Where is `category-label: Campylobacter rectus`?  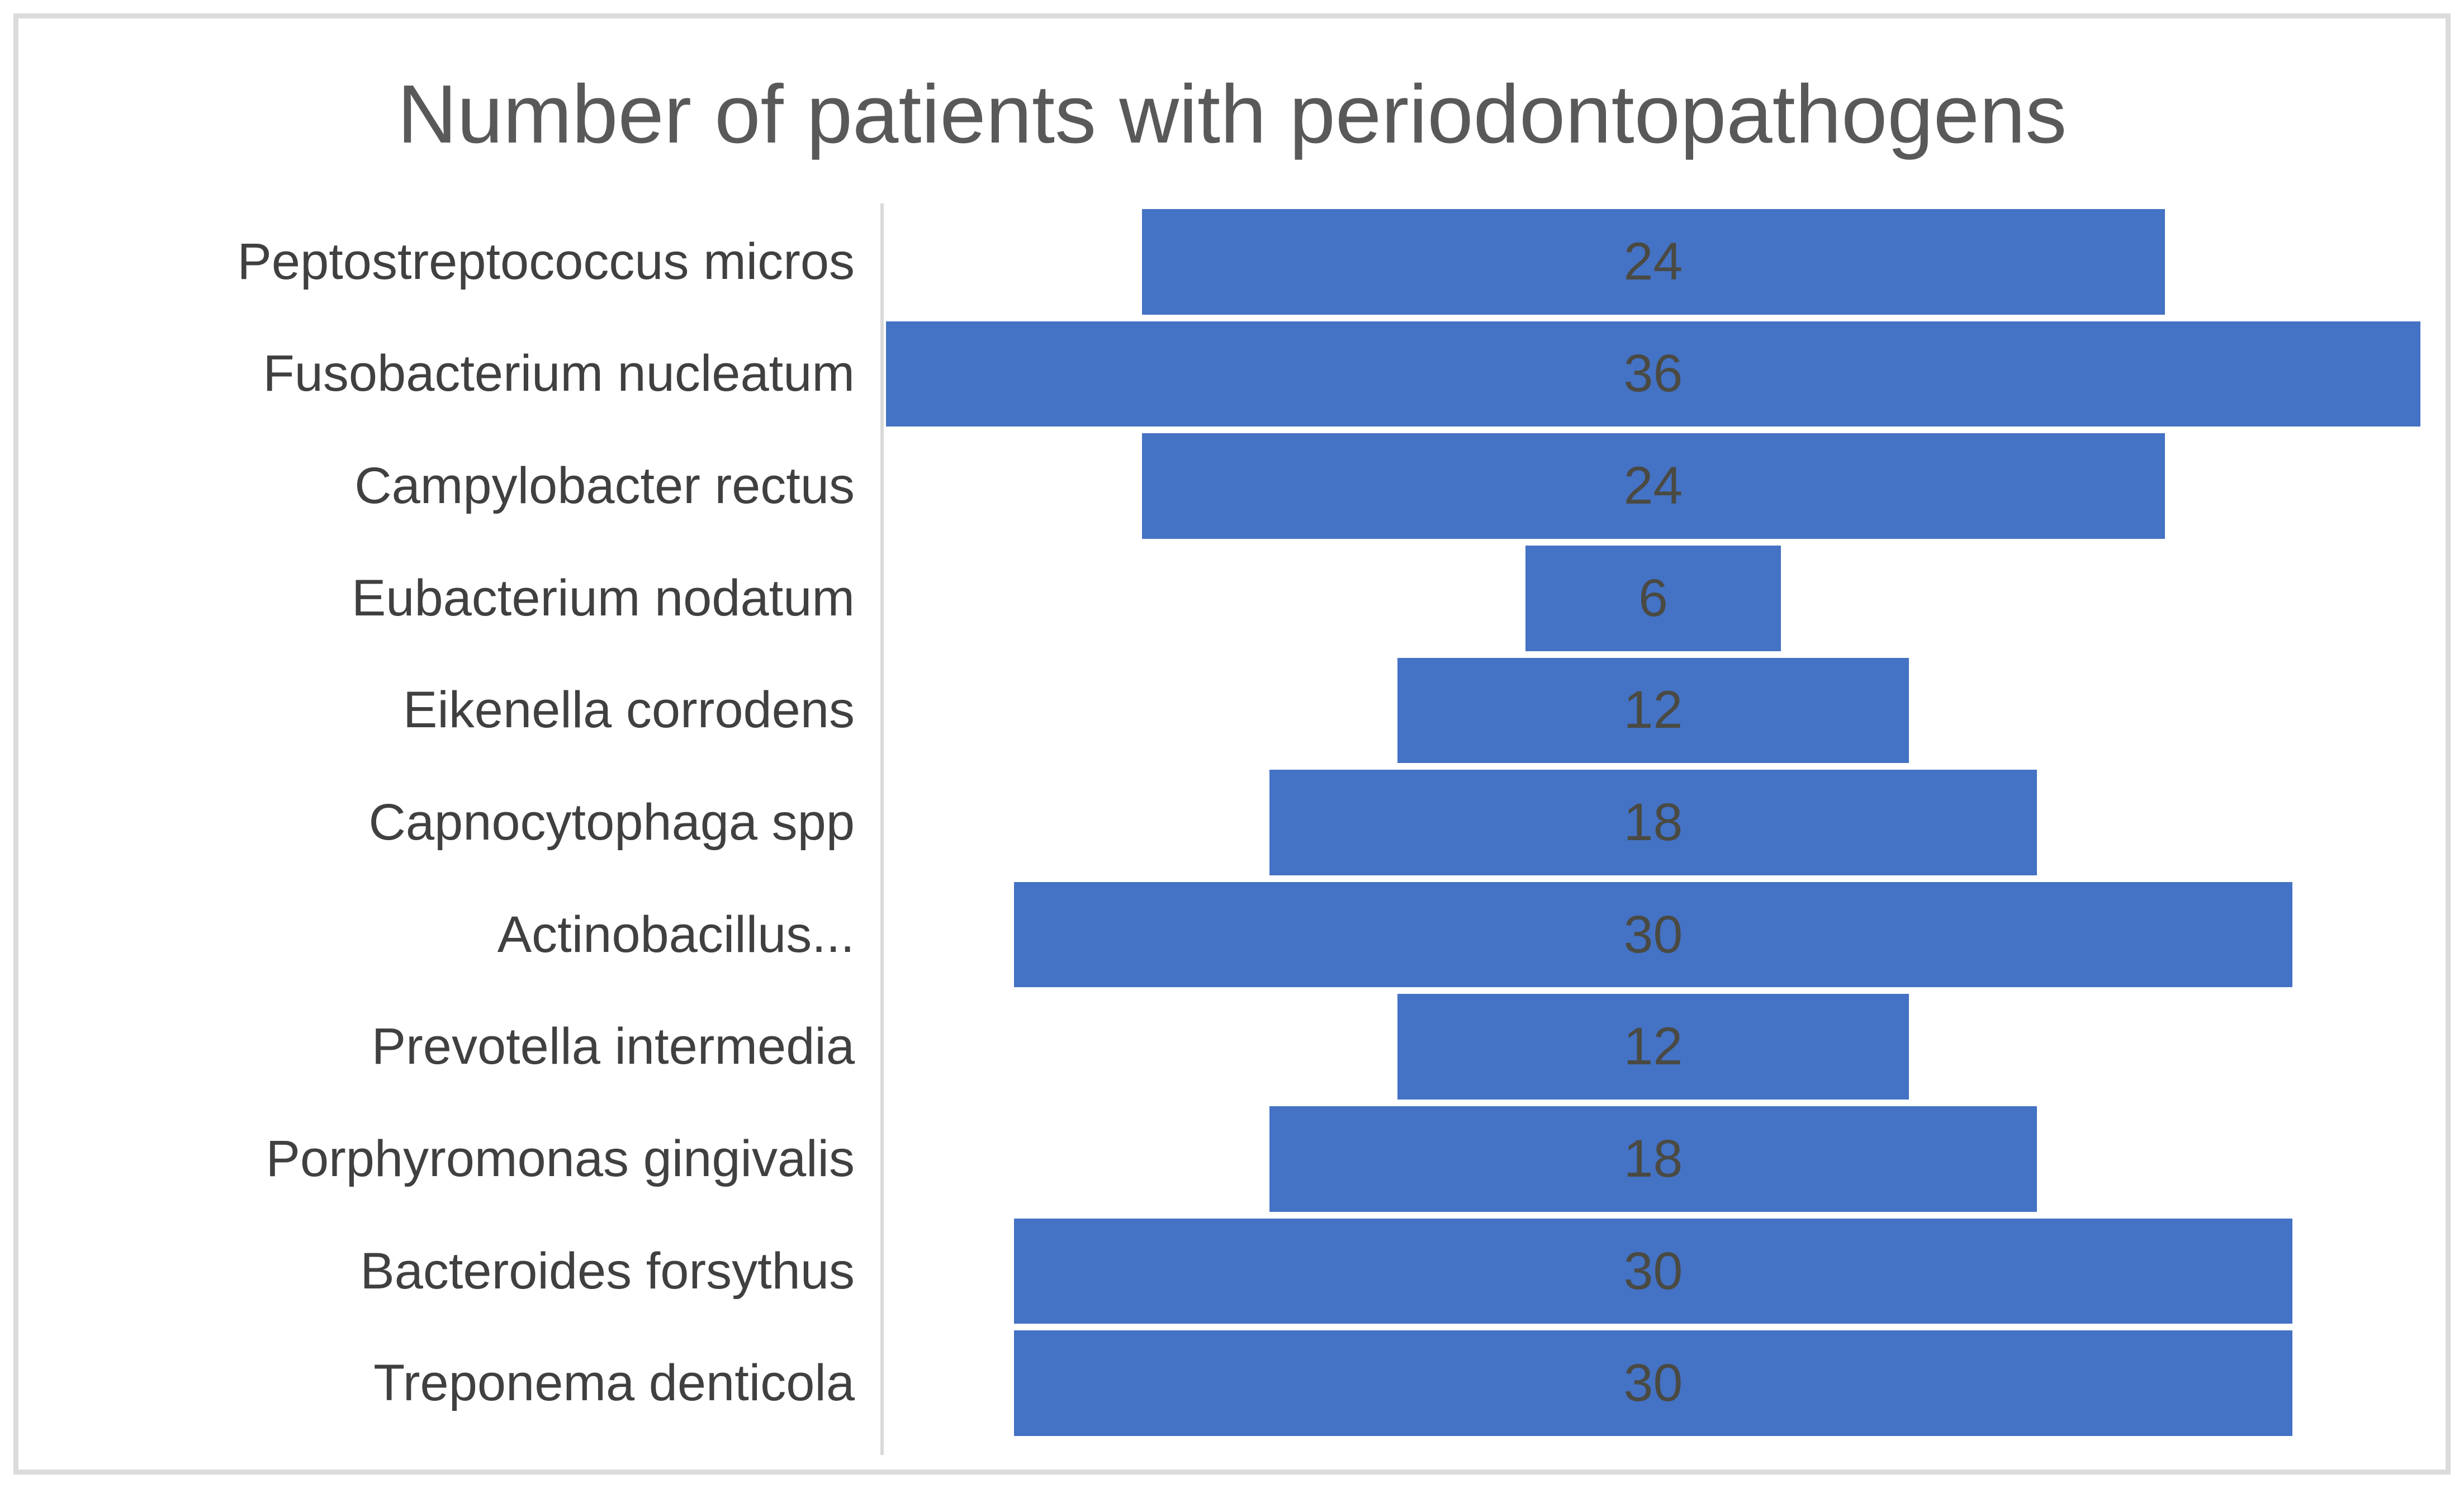
category-label: Campylobacter rectus is located at coordinates (605, 486).